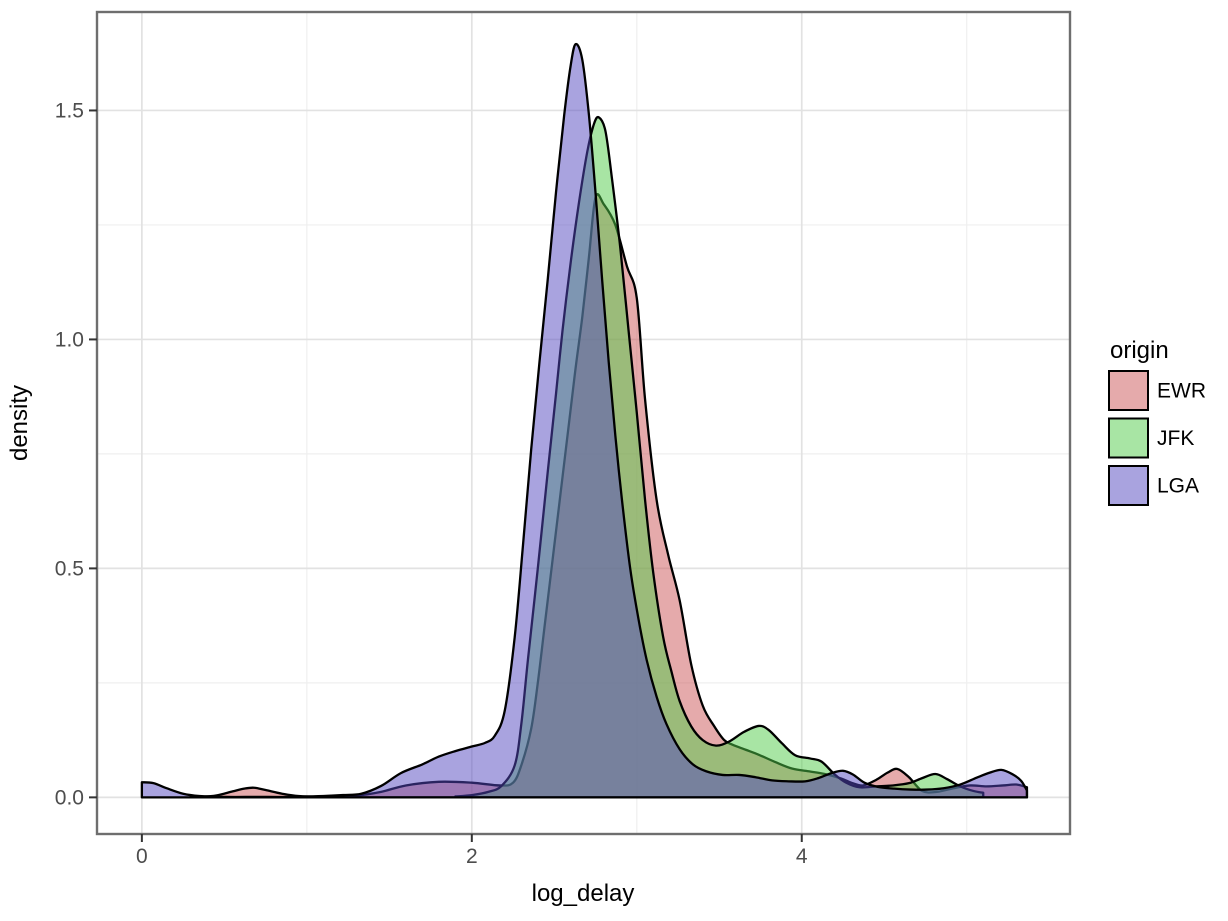 The width and height of the screenshot is (1228, 921). Describe the element at coordinates (1128, 438) in the screenshot. I see `legend-swatch-jfk` at that location.